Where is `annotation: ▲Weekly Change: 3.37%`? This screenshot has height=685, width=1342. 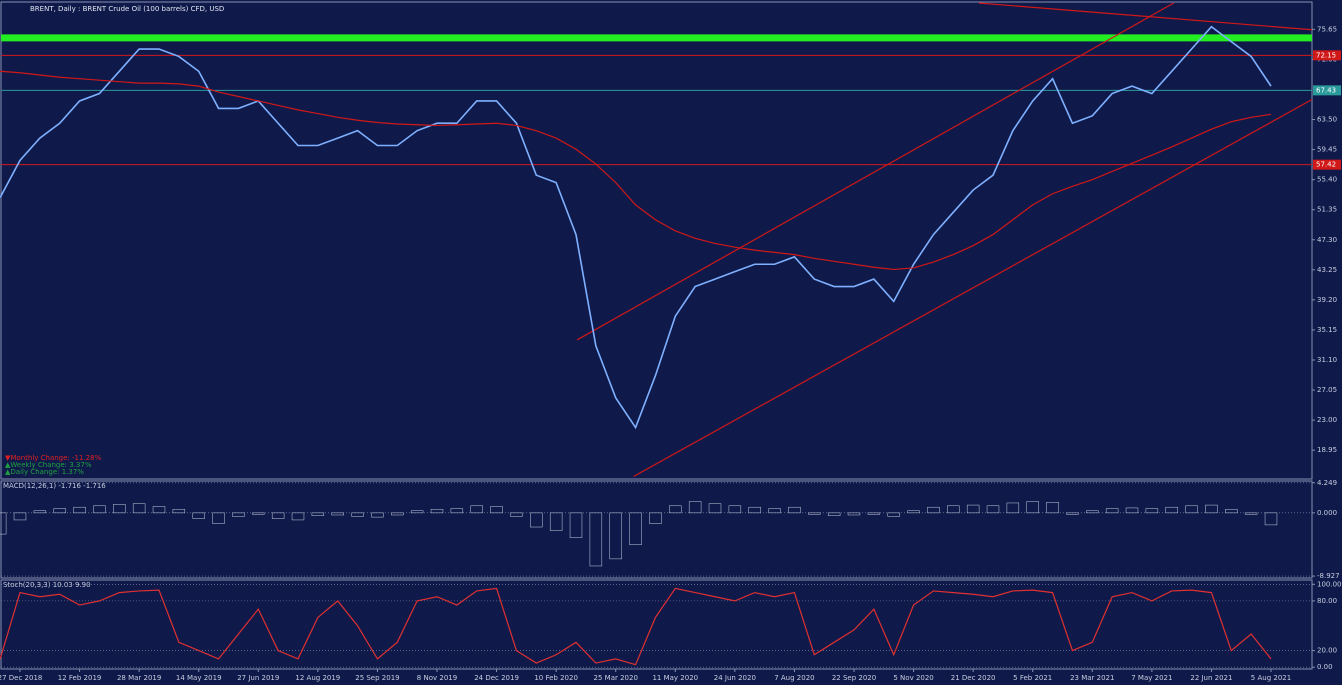
annotation: ▲Weekly Change: 3.37% is located at coordinates (48, 465).